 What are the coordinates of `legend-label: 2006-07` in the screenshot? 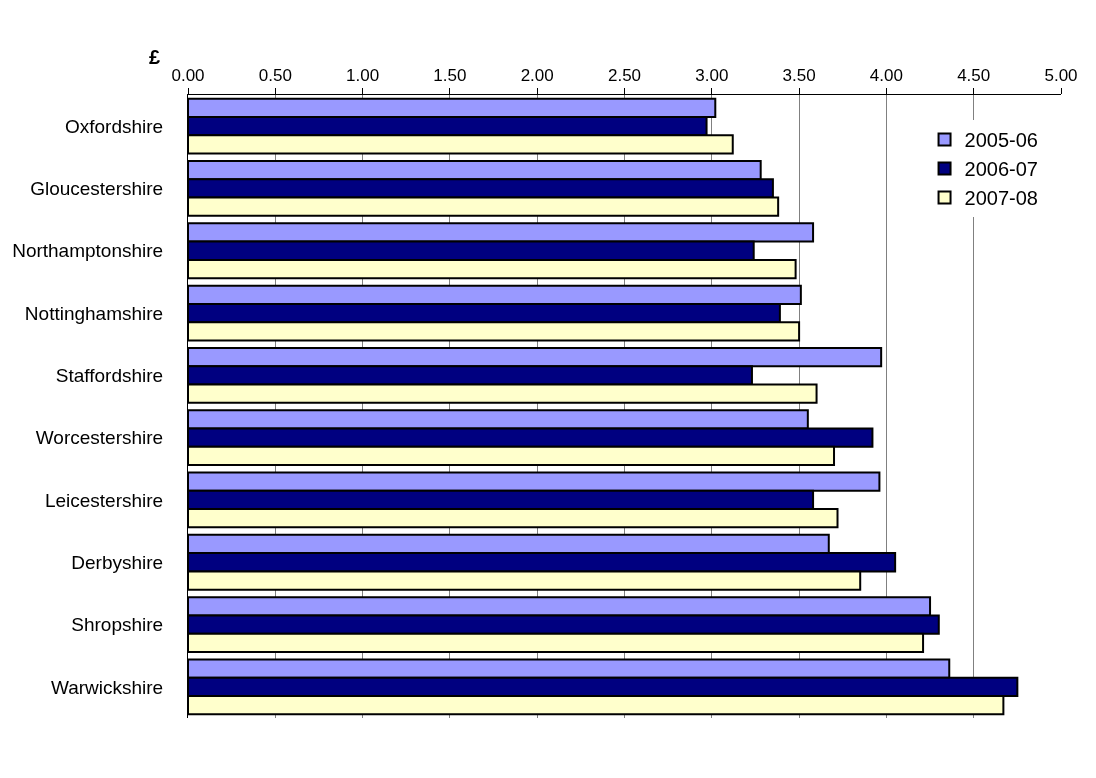 It's located at (1001, 169).